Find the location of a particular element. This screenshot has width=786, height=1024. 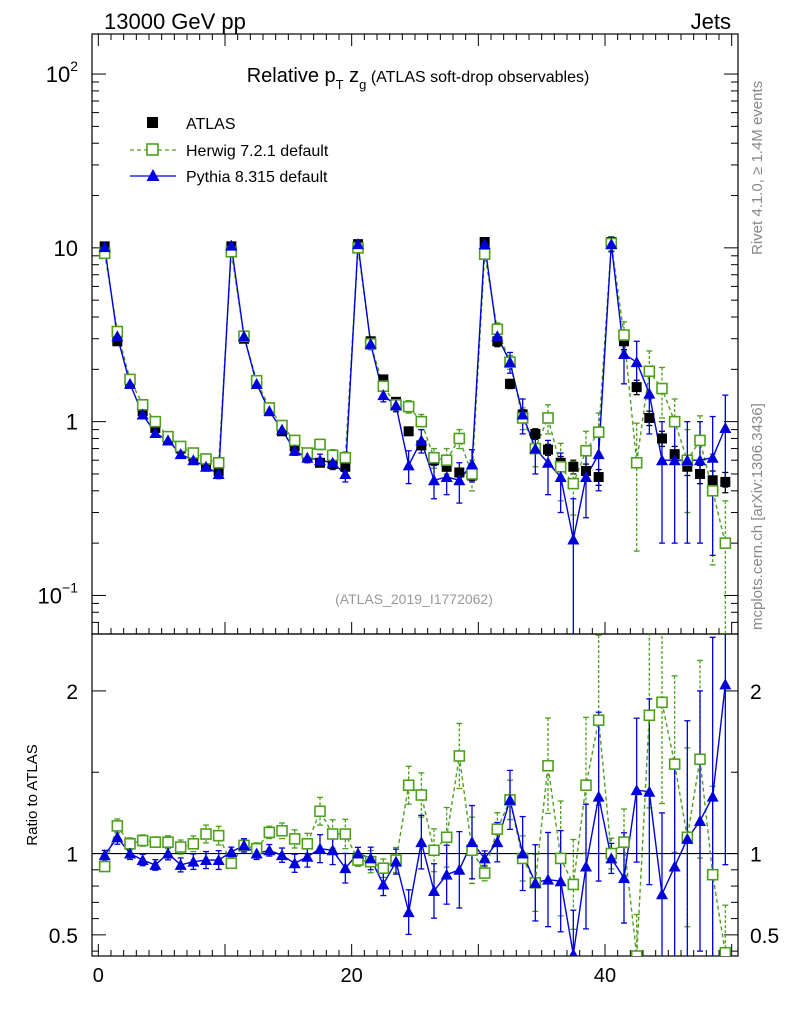

y-tick-label: 10−1 is located at coordinates (58, 593).